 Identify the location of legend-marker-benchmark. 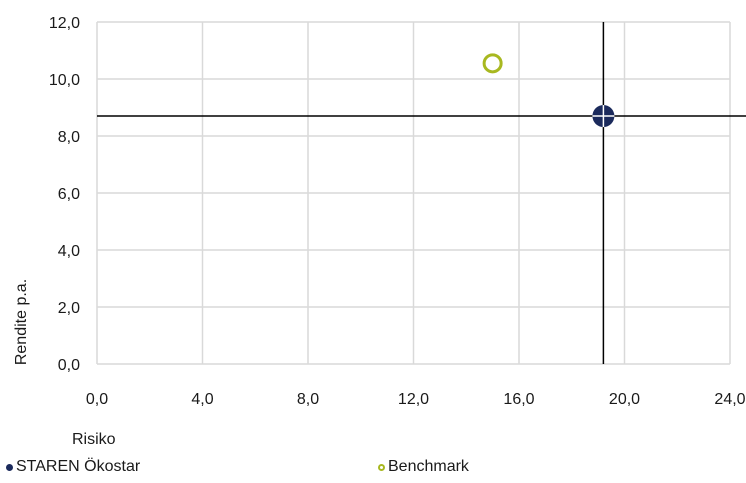
(381, 467).